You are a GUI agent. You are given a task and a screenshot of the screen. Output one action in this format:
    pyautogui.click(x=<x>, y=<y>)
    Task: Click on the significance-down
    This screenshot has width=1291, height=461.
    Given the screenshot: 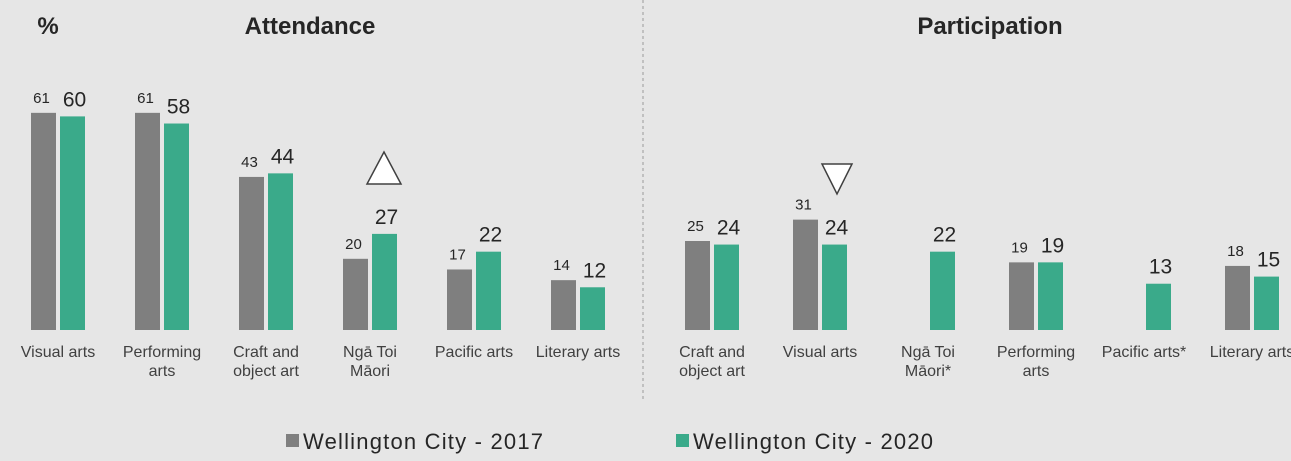 What is the action you would take?
    pyautogui.click(x=837, y=179)
    